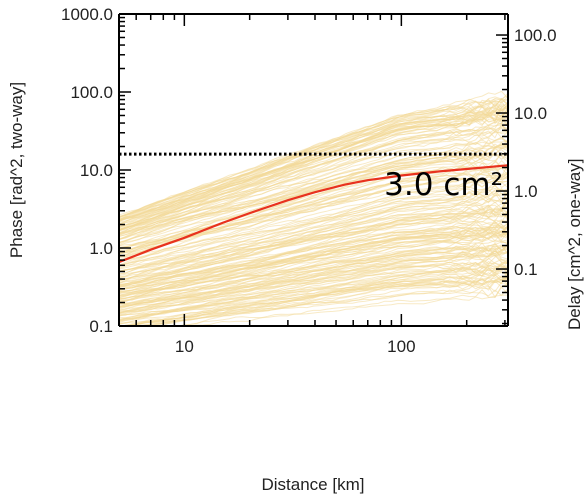 The image size is (587, 501). What do you see at coordinates (101, 248) in the screenshot?
I see `y-tick-label-left: 1.0` at bounding box center [101, 248].